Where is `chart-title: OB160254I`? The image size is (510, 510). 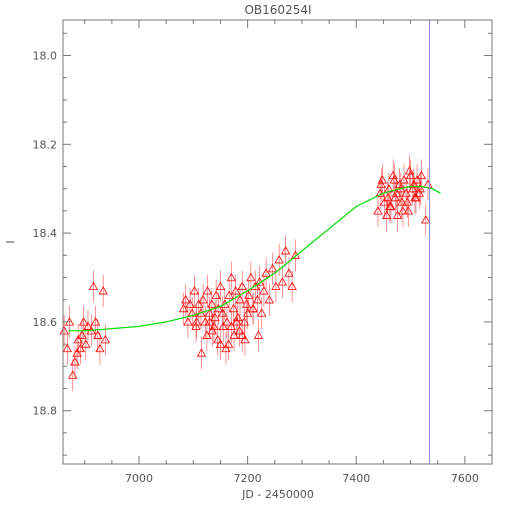 chart-title: OB160254I is located at coordinates (277, 10).